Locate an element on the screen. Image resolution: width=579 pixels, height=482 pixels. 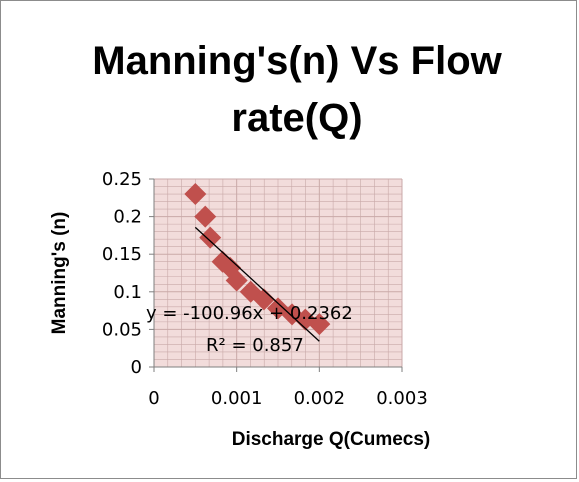
r-squared-label: R² = 0.857 is located at coordinates (255, 345).